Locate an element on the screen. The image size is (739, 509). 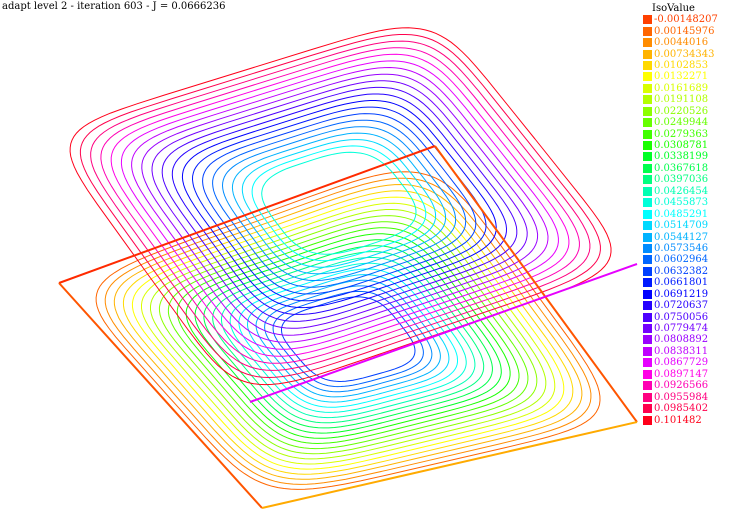
legend-entry: 0.0132271 is located at coordinates (691, 76).